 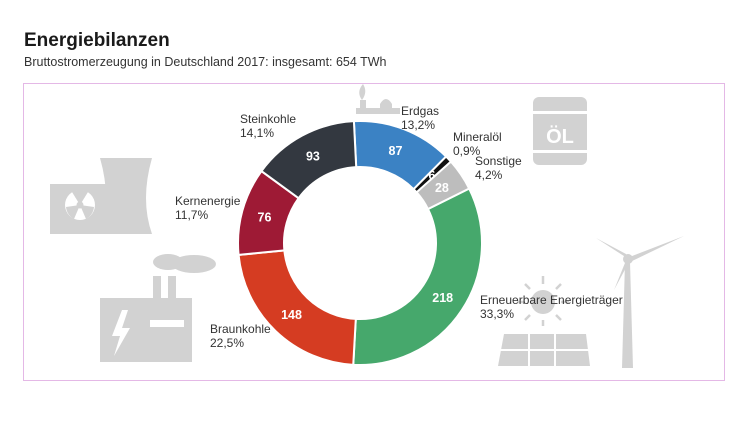 I want to click on label-mineraloel-name: Mineralöl, so click(x=477, y=137).